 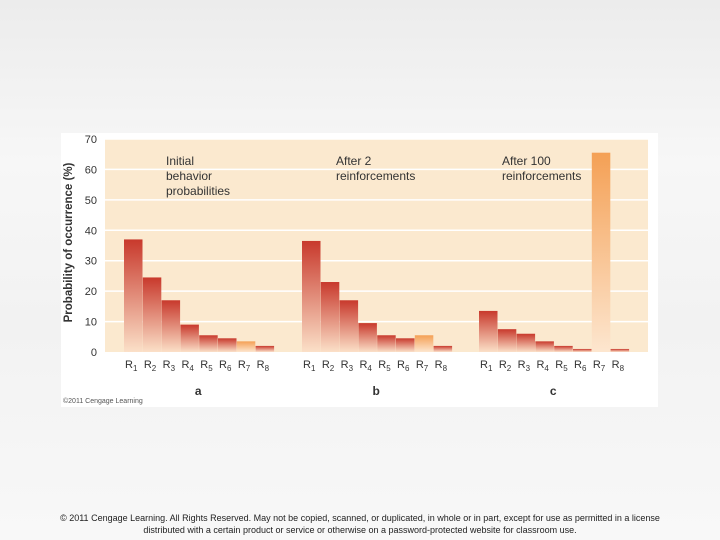 I want to click on bar-b-R5, so click(x=386, y=343).